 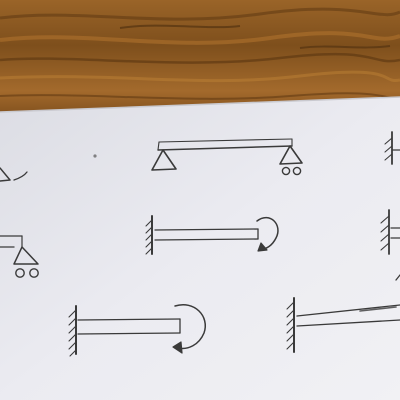 I want to click on cantilever-beam-with-moment-lower, so click(x=137, y=330).